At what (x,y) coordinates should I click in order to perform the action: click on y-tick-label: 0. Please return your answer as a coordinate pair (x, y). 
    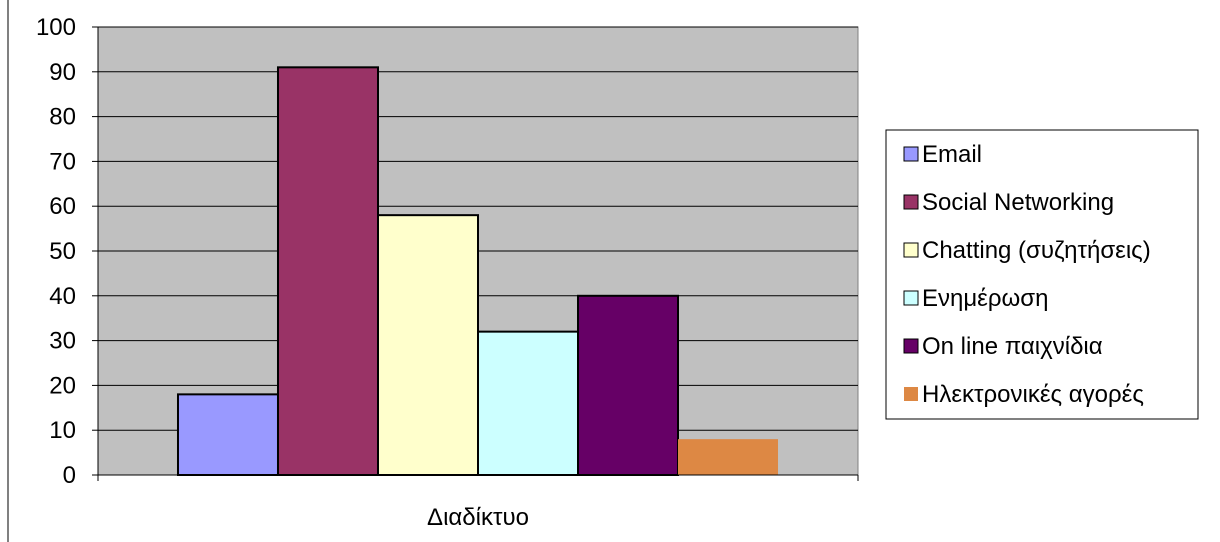
    Looking at the image, I should click on (69, 475).